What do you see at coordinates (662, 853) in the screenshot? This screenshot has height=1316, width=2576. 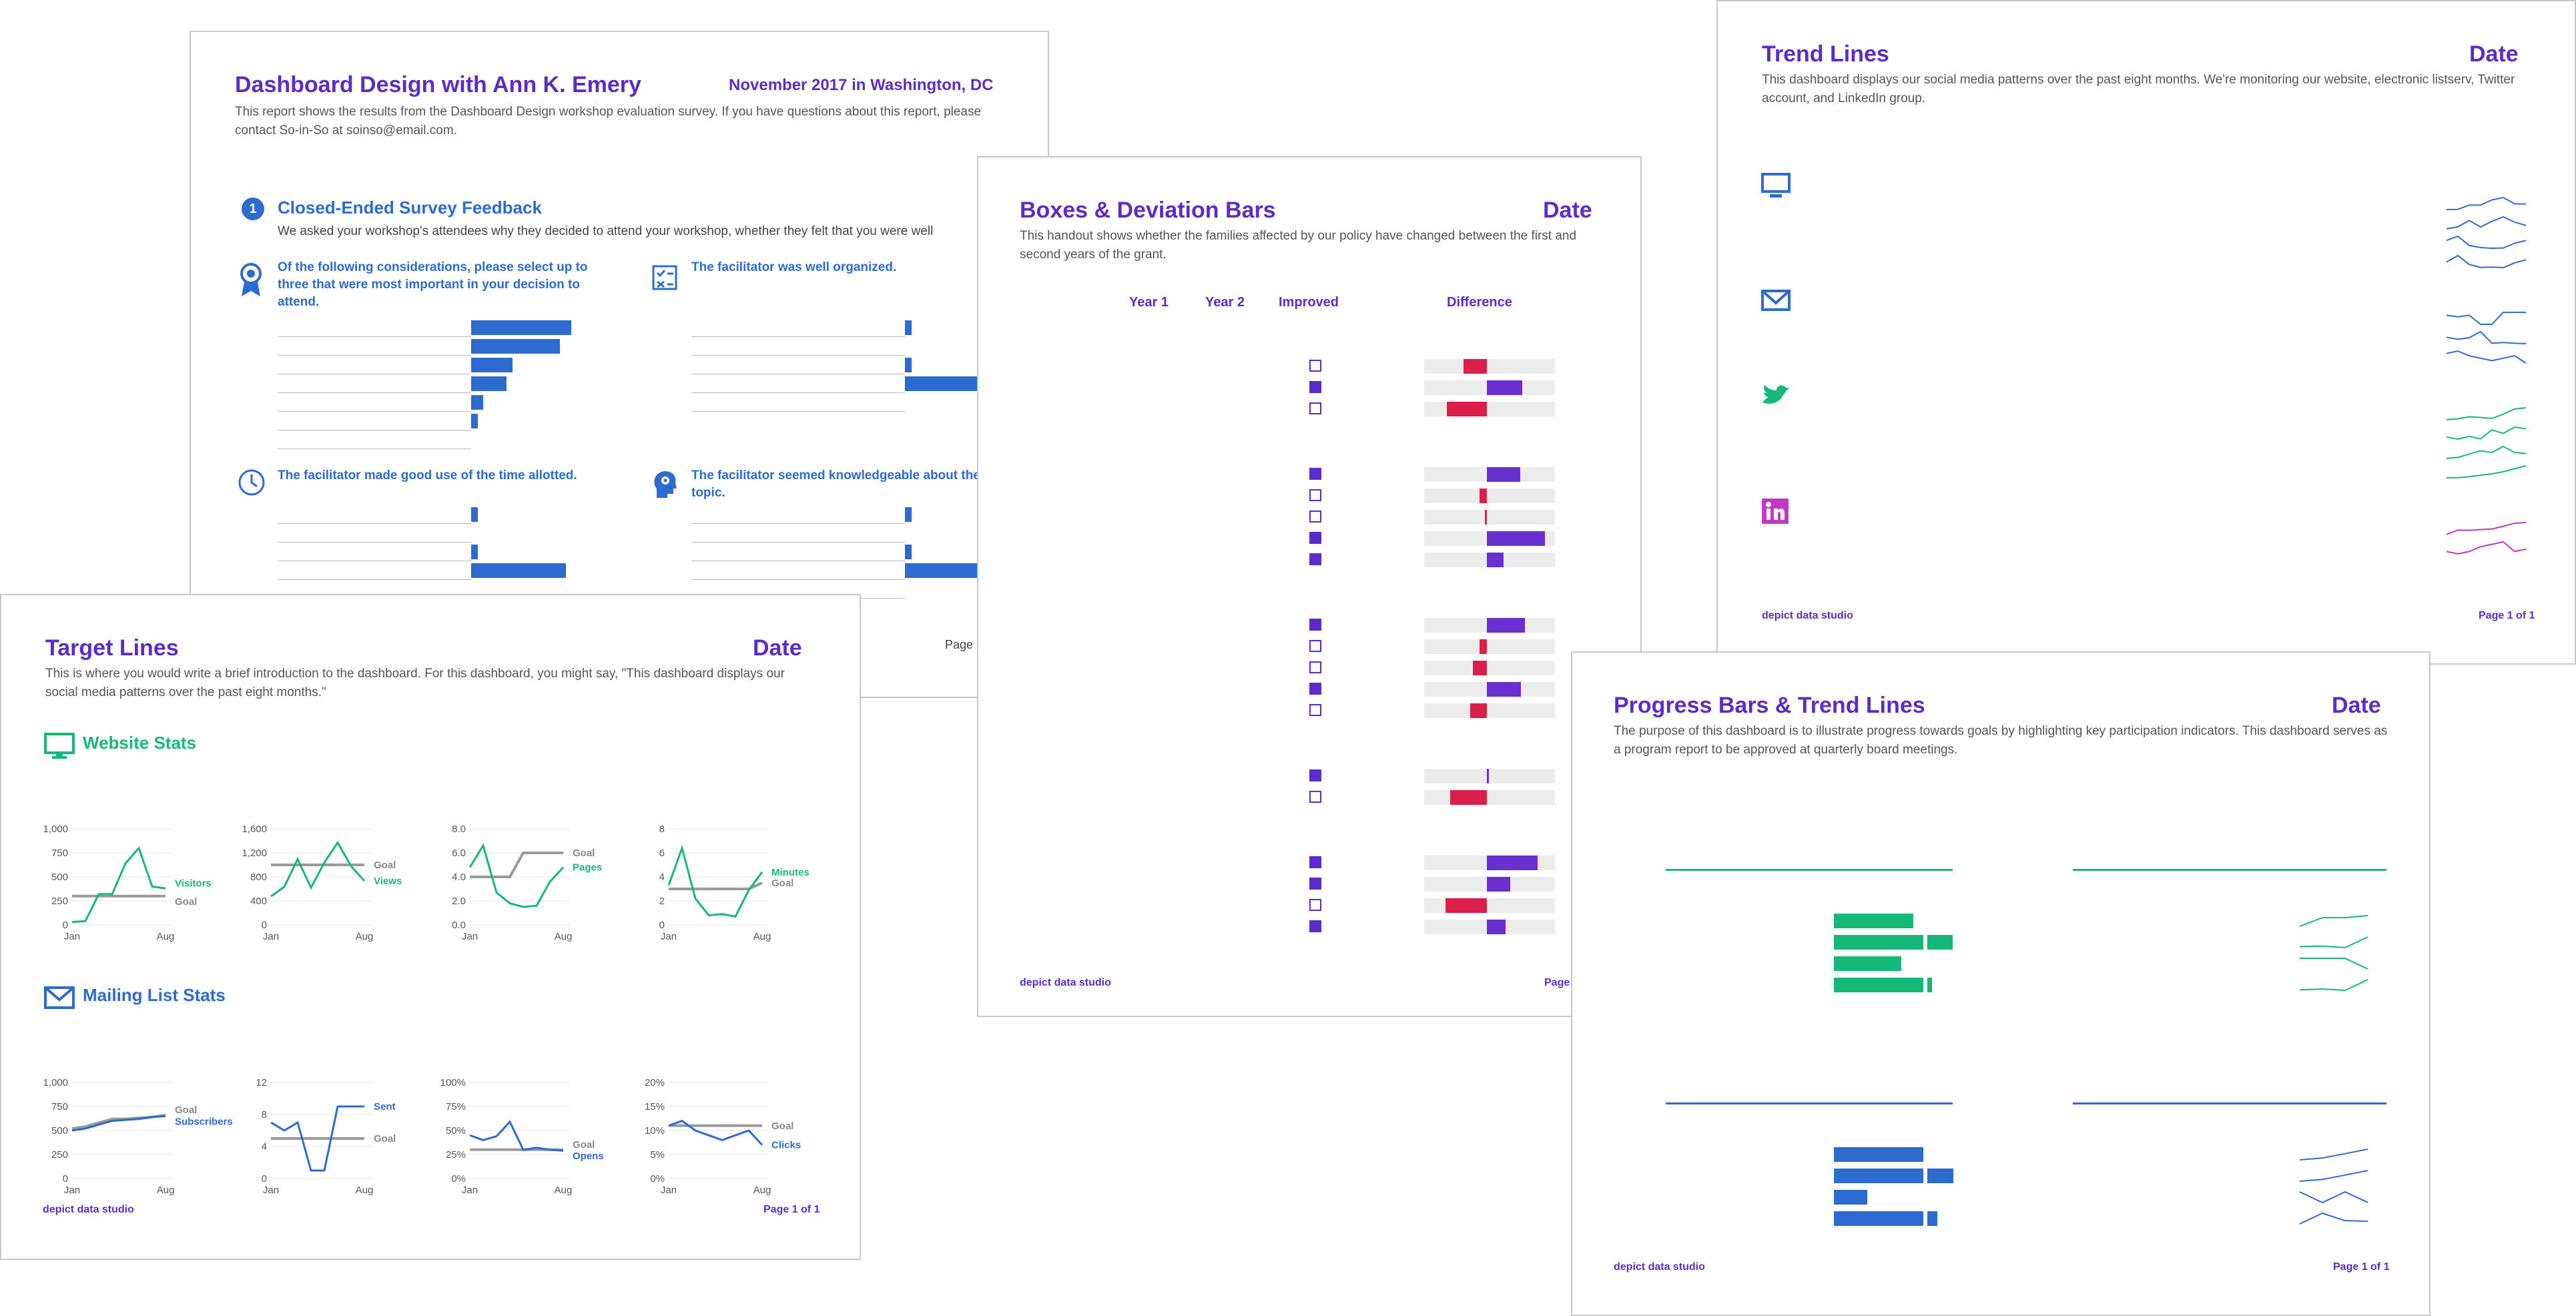 I see `y-tick-label: 6` at bounding box center [662, 853].